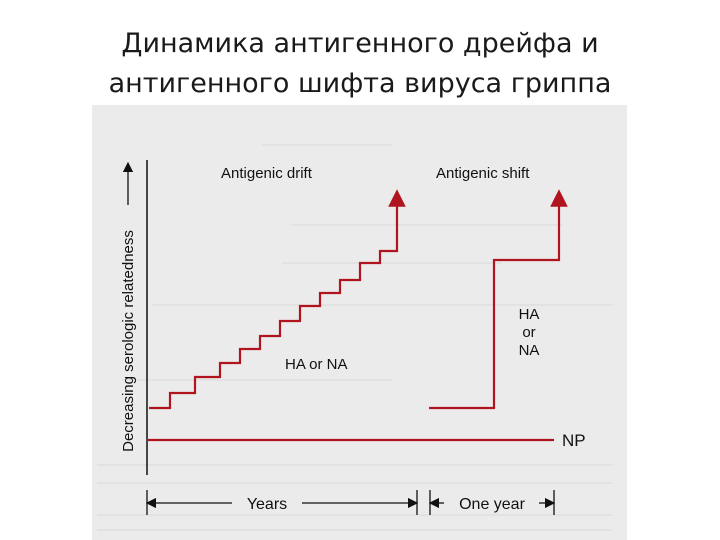 This screenshot has width=720, height=540. Describe the element at coordinates (529, 350) in the screenshot. I see `na-shift-label: NA` at that location.